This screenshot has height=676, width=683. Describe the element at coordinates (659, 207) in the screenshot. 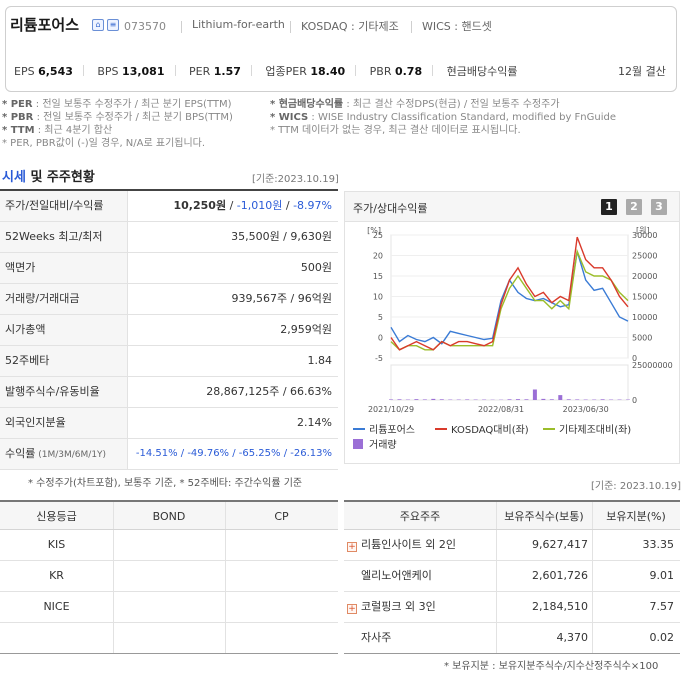

I see `chart-page-3-button: 3` at that location.